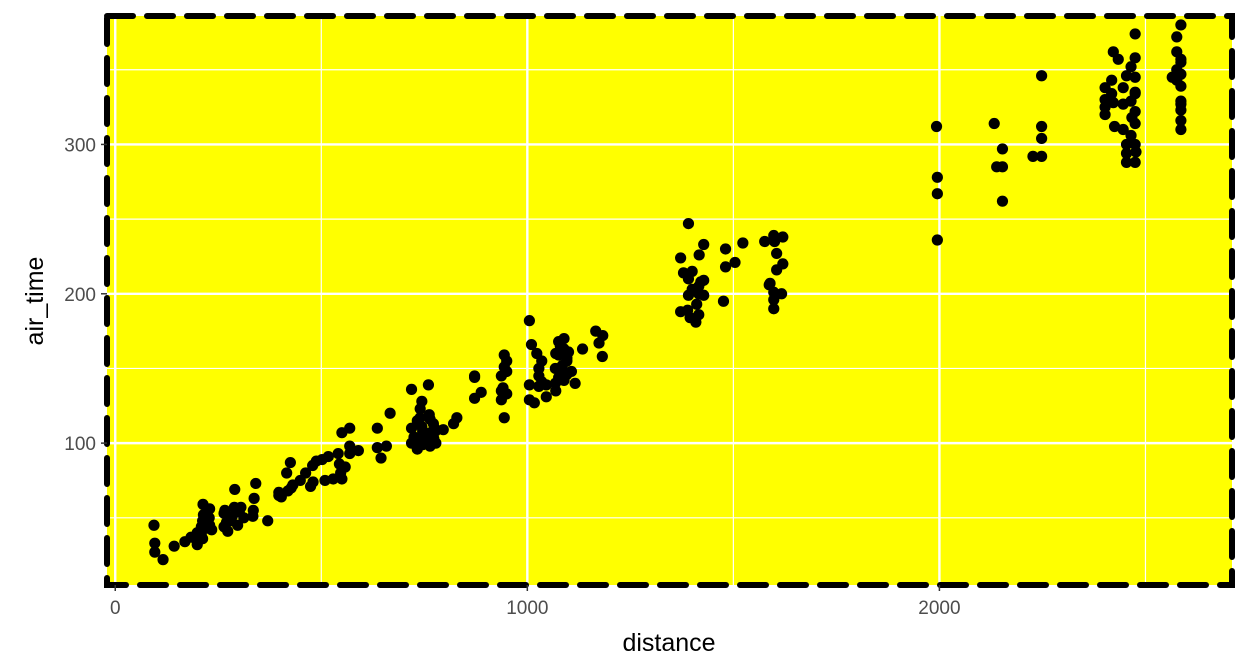 Image resolution: width=1248 pixels, height=672 pixels. What do you see at coordinates (115, 608) in the screenshot?
I see `x-tick-label: 0` at bounding box center [115, 608].